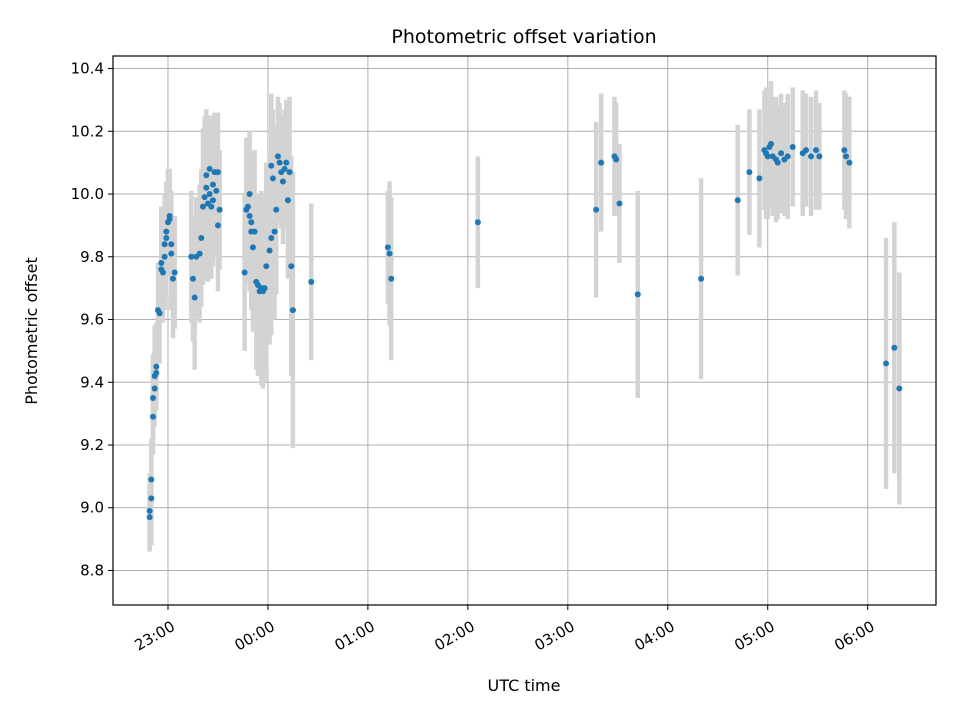  What do you see at coordinates (92, 382) in the screenshot?
I see `y-tick-label: 9.4` at bounding box center [92, 382].